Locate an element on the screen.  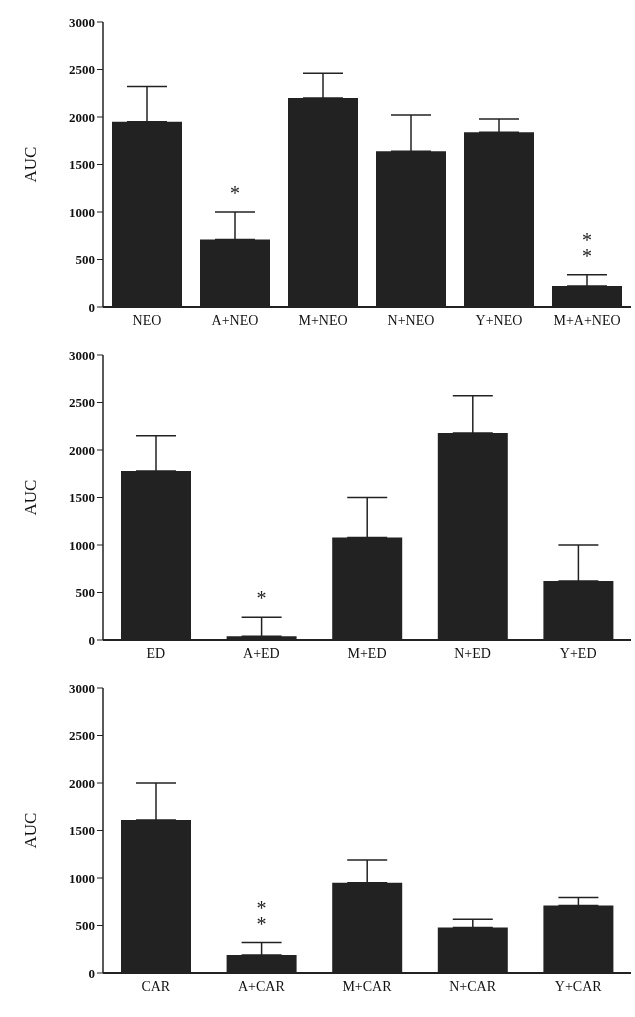
x-tick-label: NEO is located at coordinates (147, 320).